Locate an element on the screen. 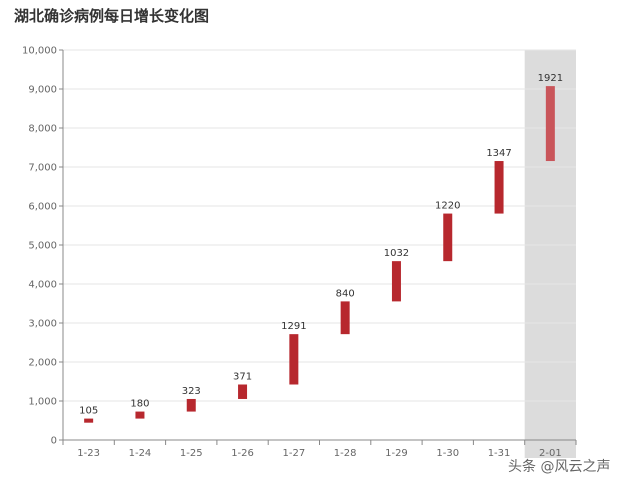  data-label-1-26: 371 is located at coordinates (242, 377).